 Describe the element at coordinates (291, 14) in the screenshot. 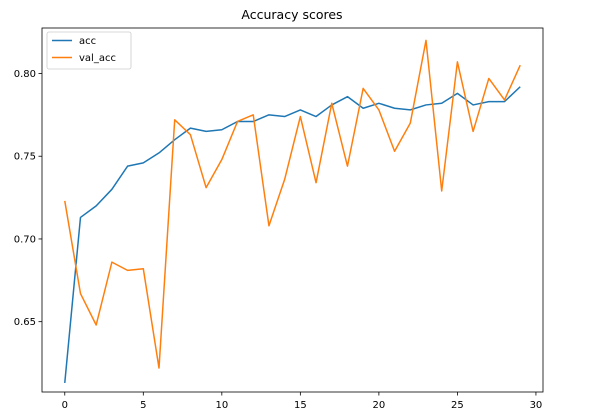

I see `chart-title: Accuracy scores` at that location.